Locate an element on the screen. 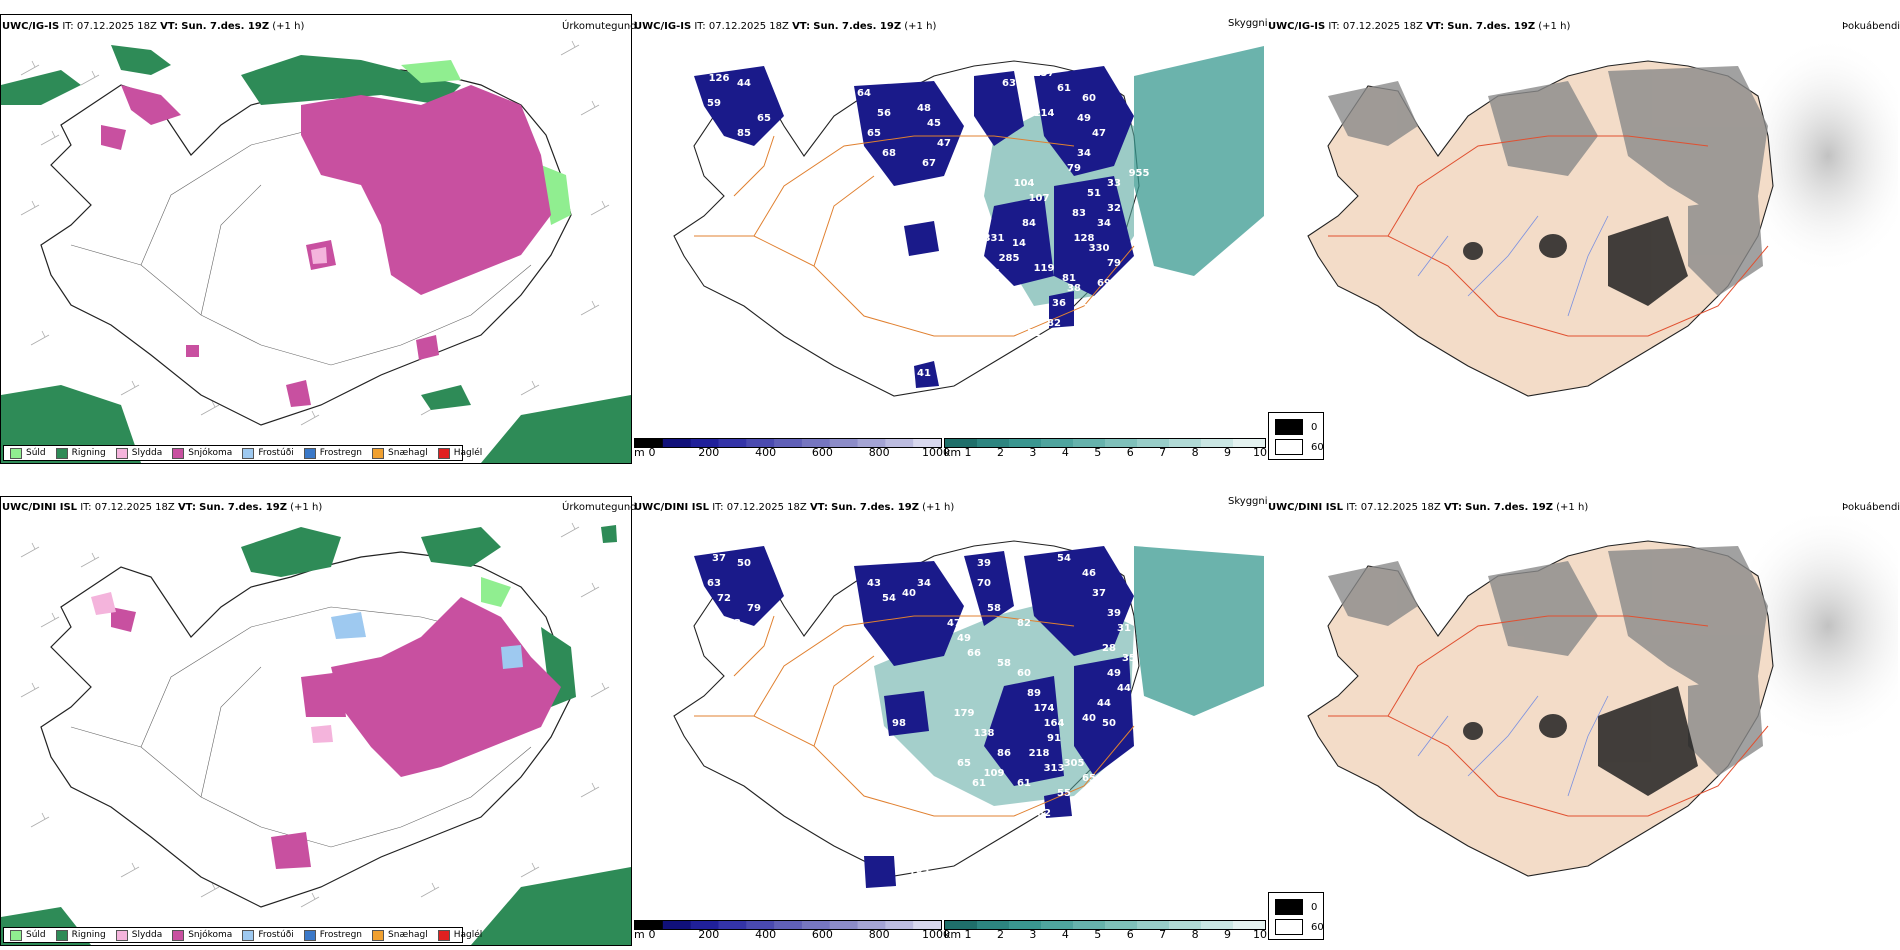 The height and width of the screenshot is (950, 1900). cloud-base-label: 60 is located at coordinates (1024, 673).